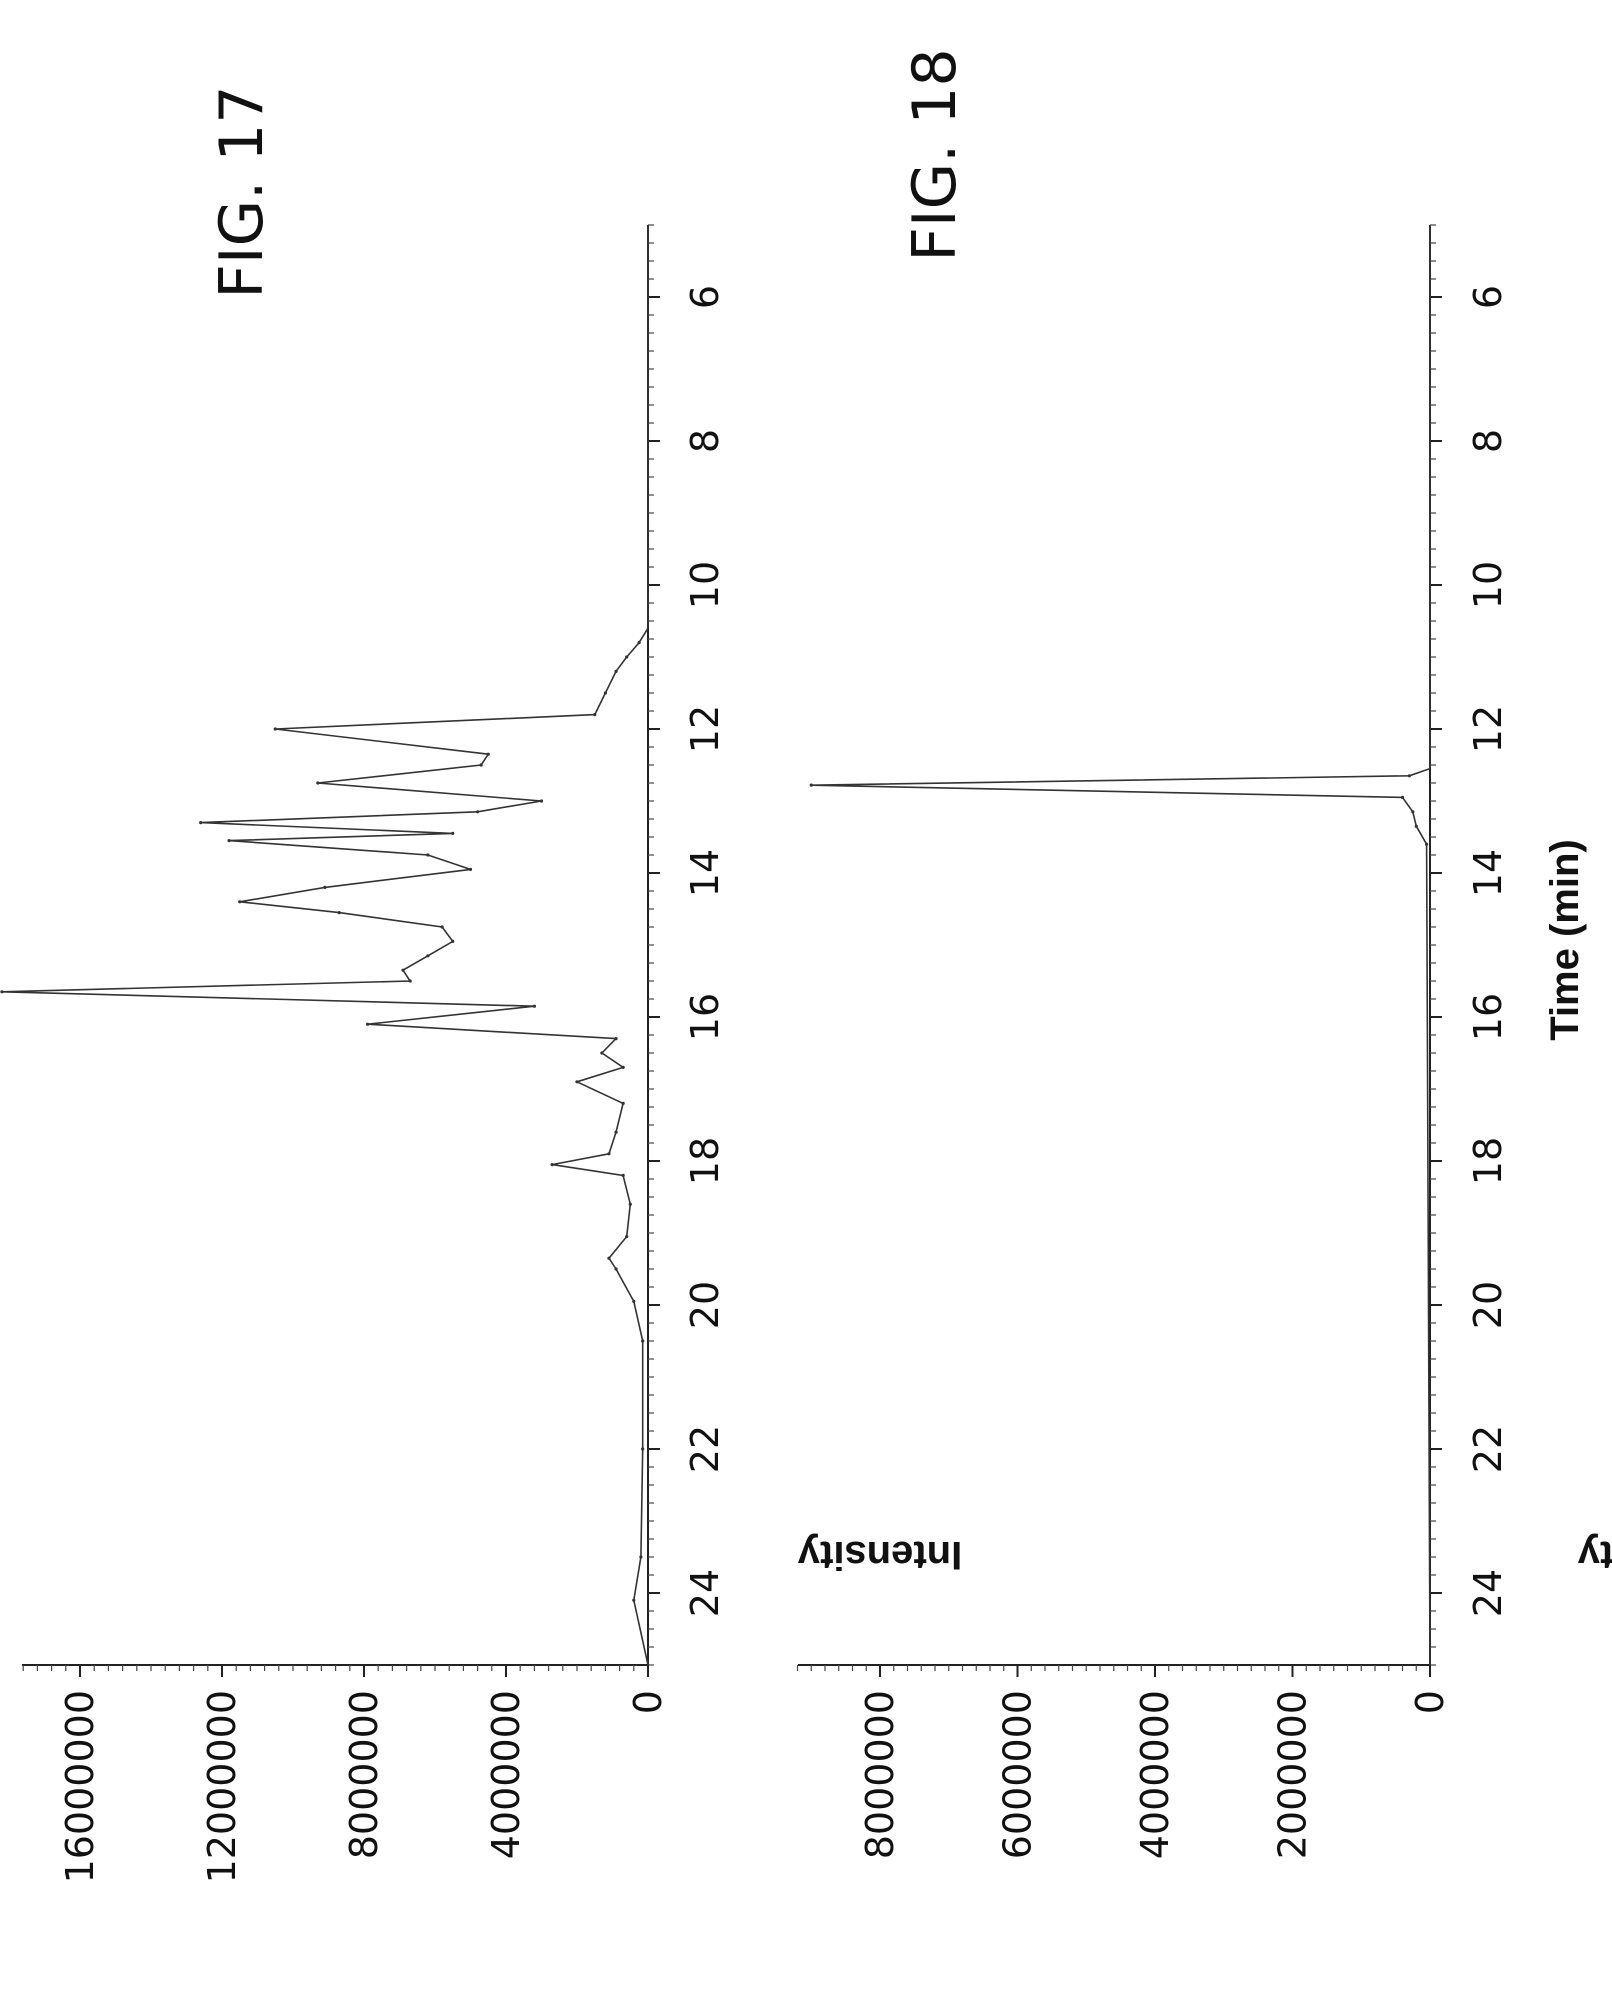  What do you see at coordinates (242, 191) in the screenshot?
I see `figure-title: FIG. 17` at bounding box center [242, 191].